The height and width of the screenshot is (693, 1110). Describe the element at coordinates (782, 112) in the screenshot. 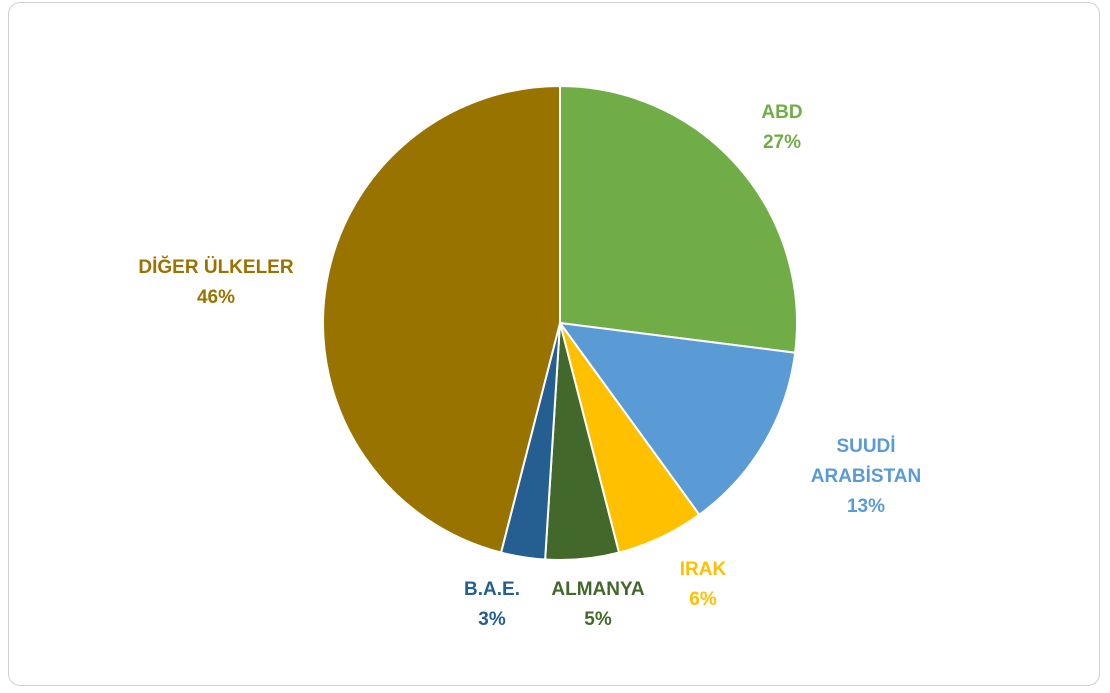

I see `category-label: ABD` at that location.